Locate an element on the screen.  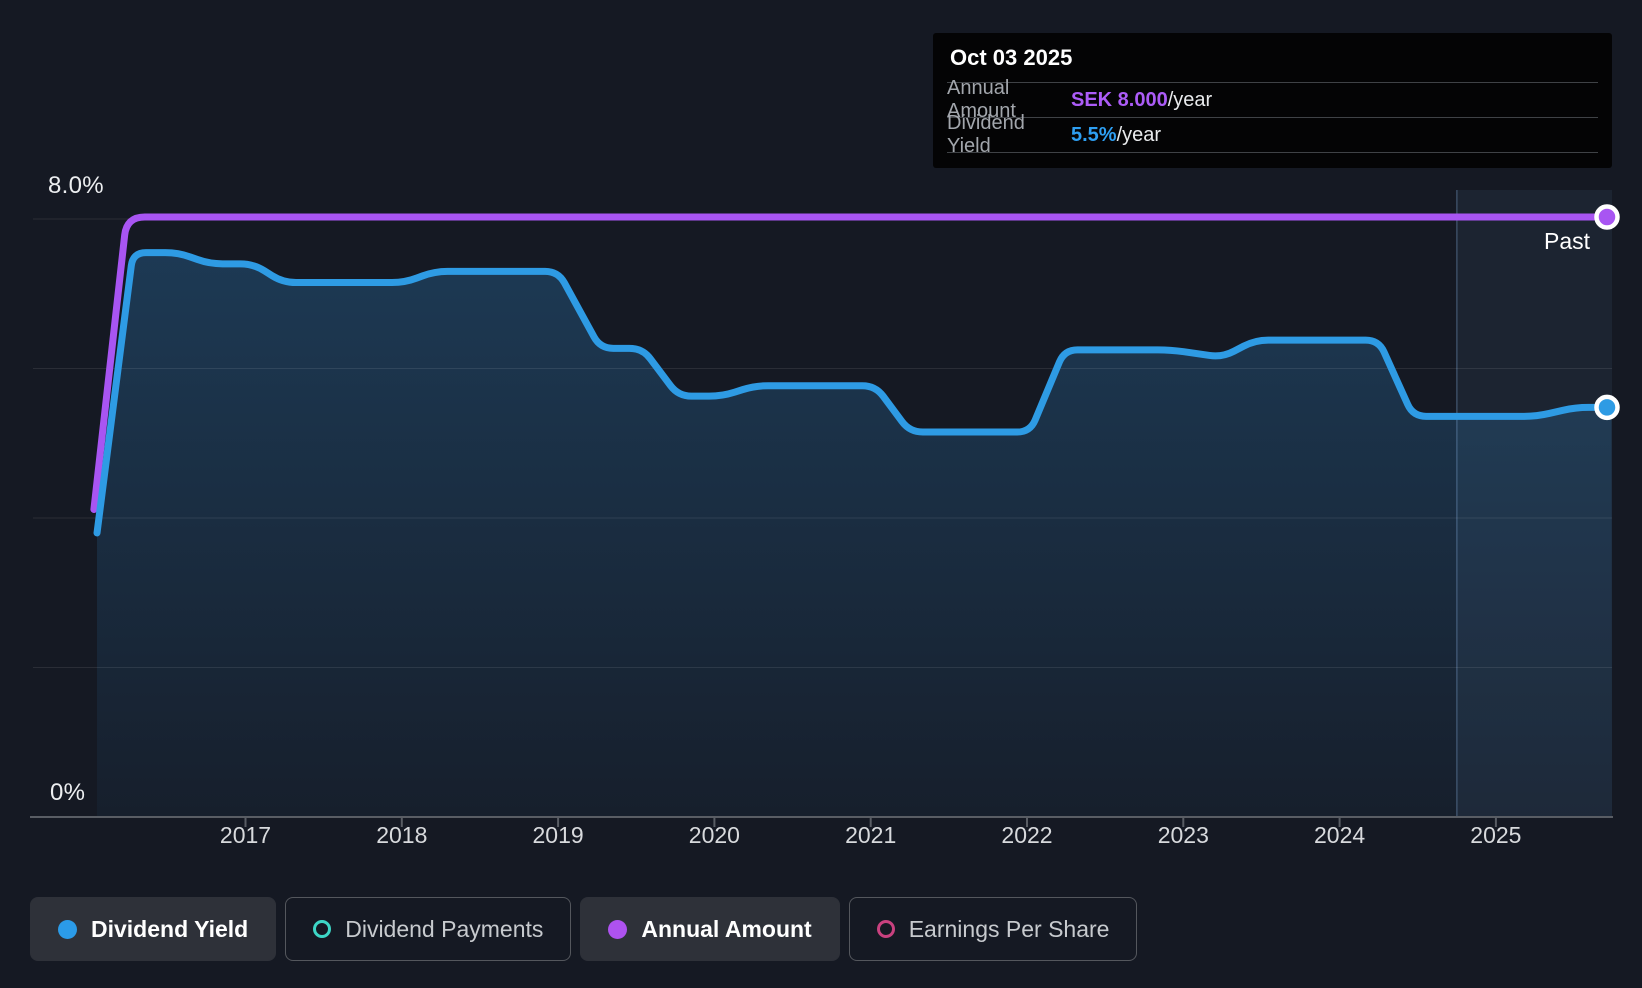
x-axis-label-2024: 2024 is located at coordinates (1340, 835).